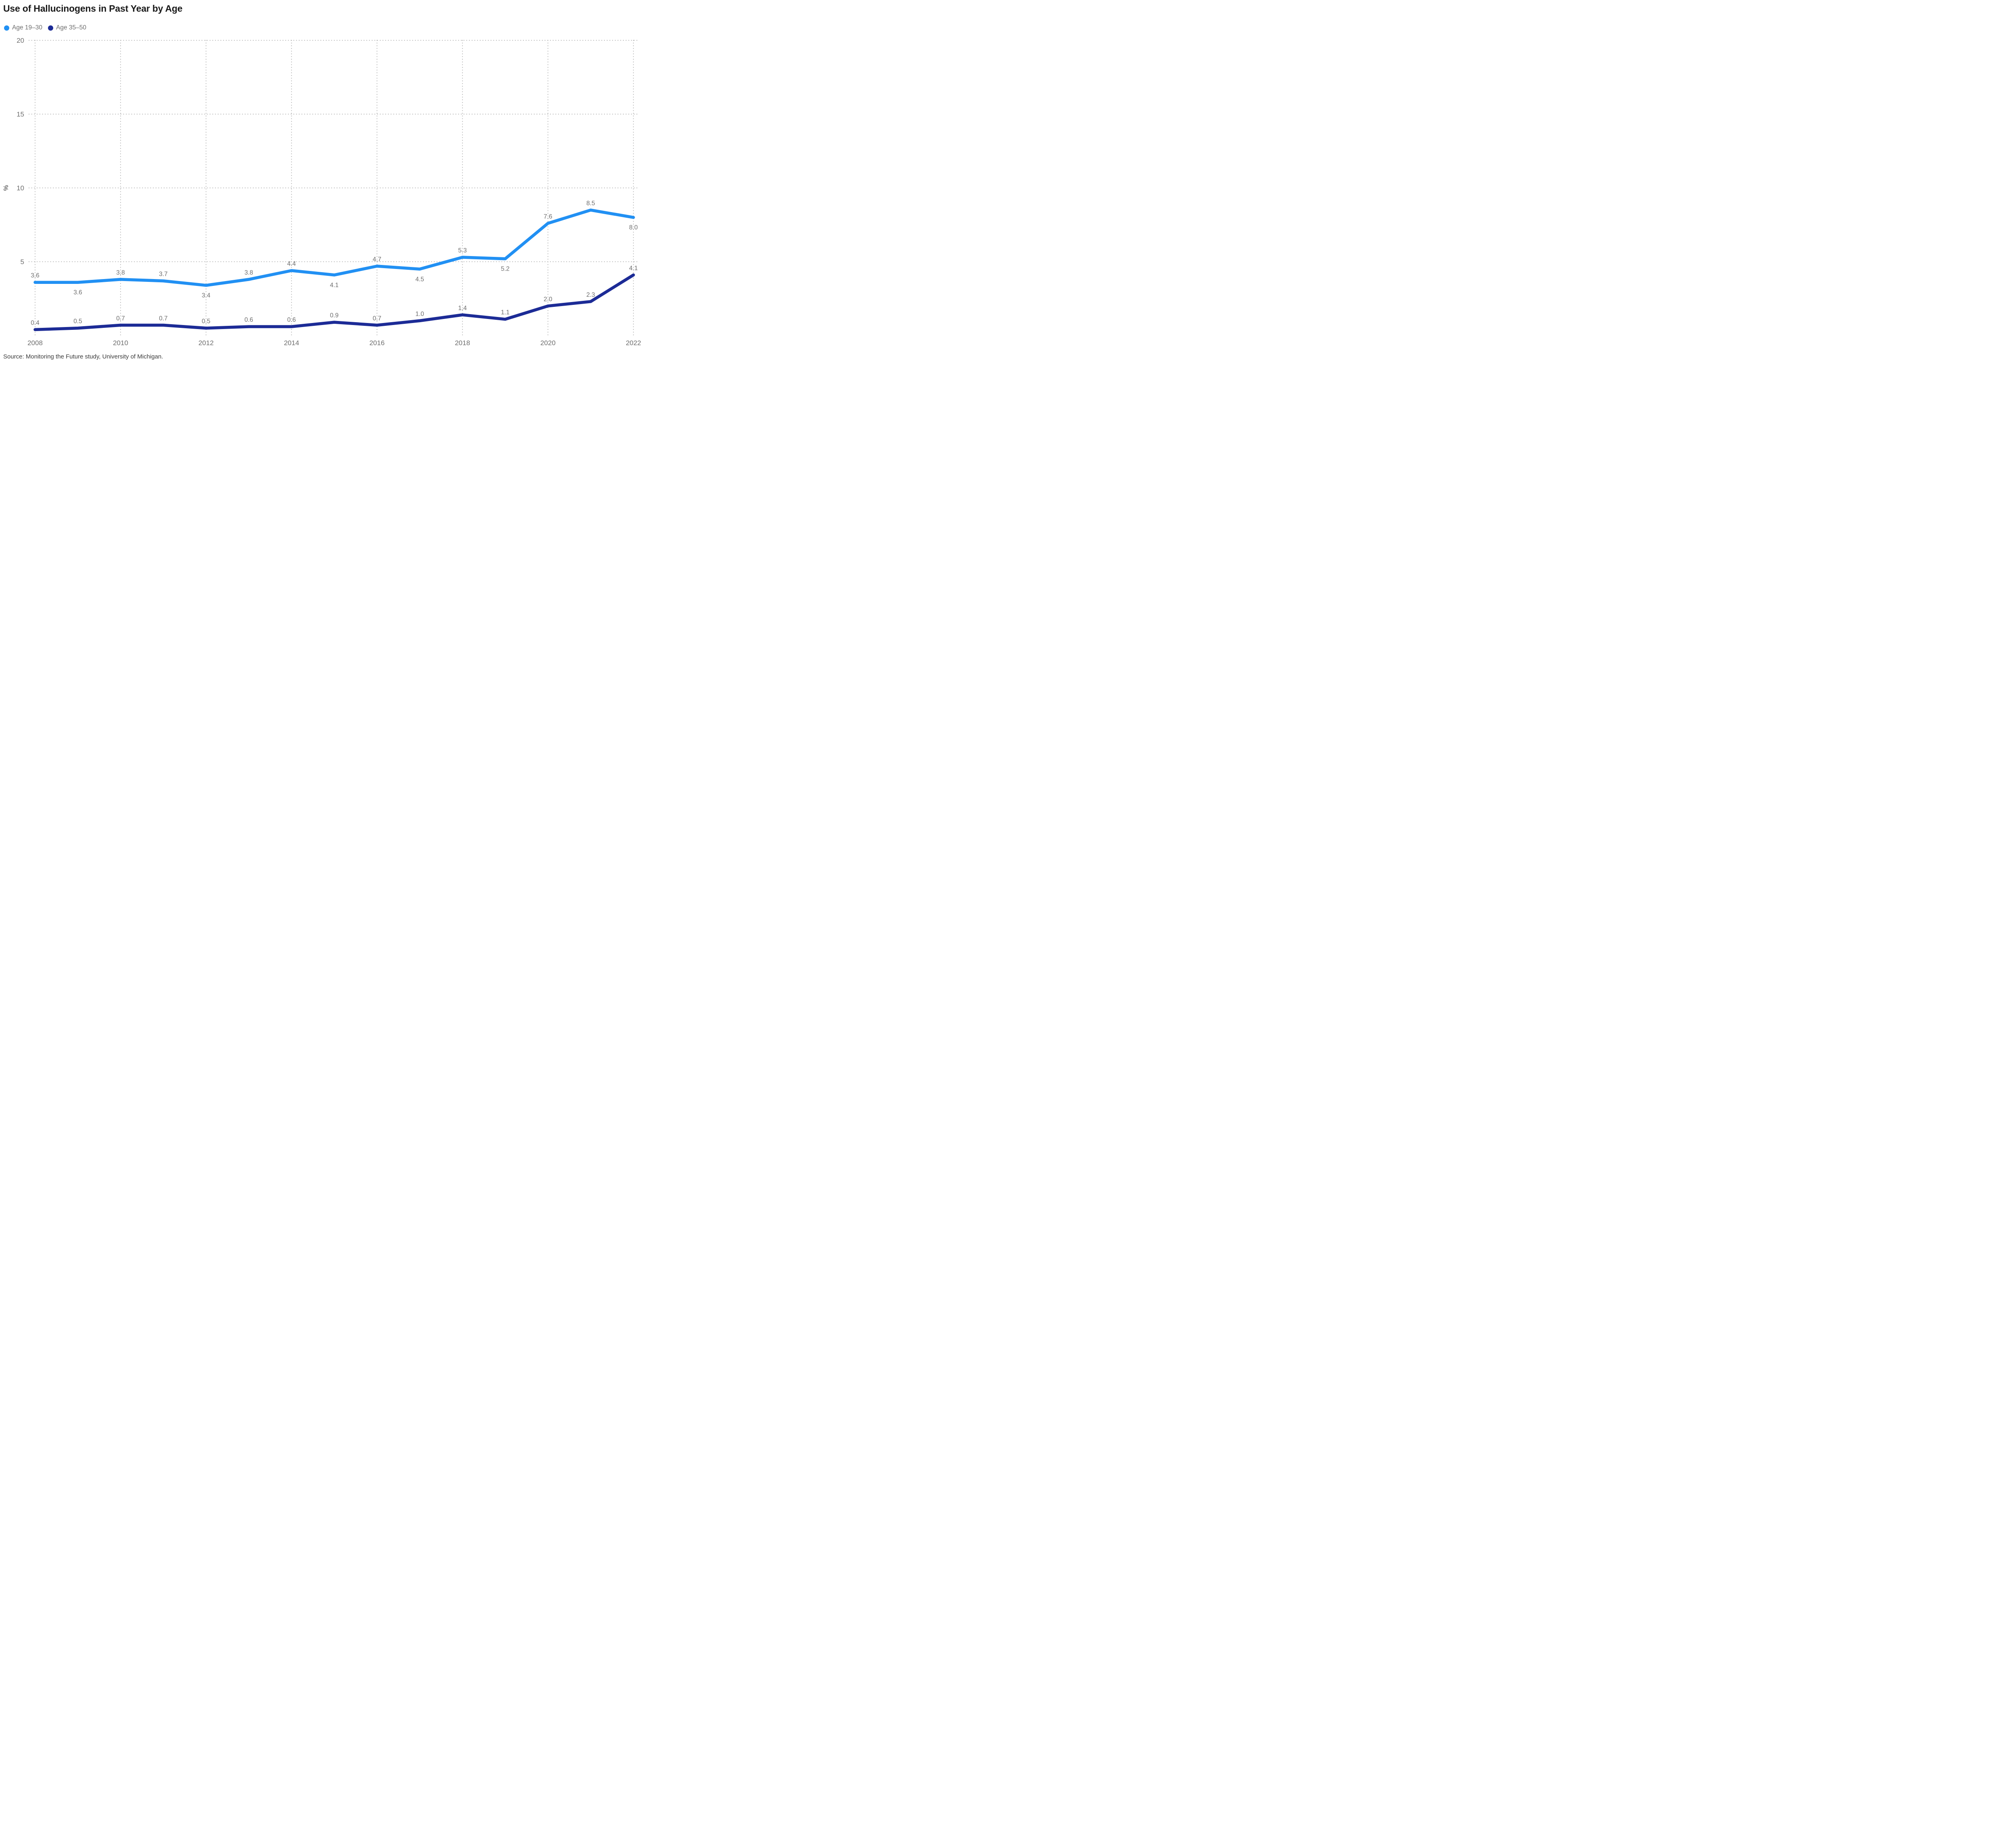 Image resolution: width=2016 pixels, height=1840 pixels. Describe the element at coordinates (120, 318) in the screenshot. I see `data-label-age-35-50-2010: 0.7` at that location.